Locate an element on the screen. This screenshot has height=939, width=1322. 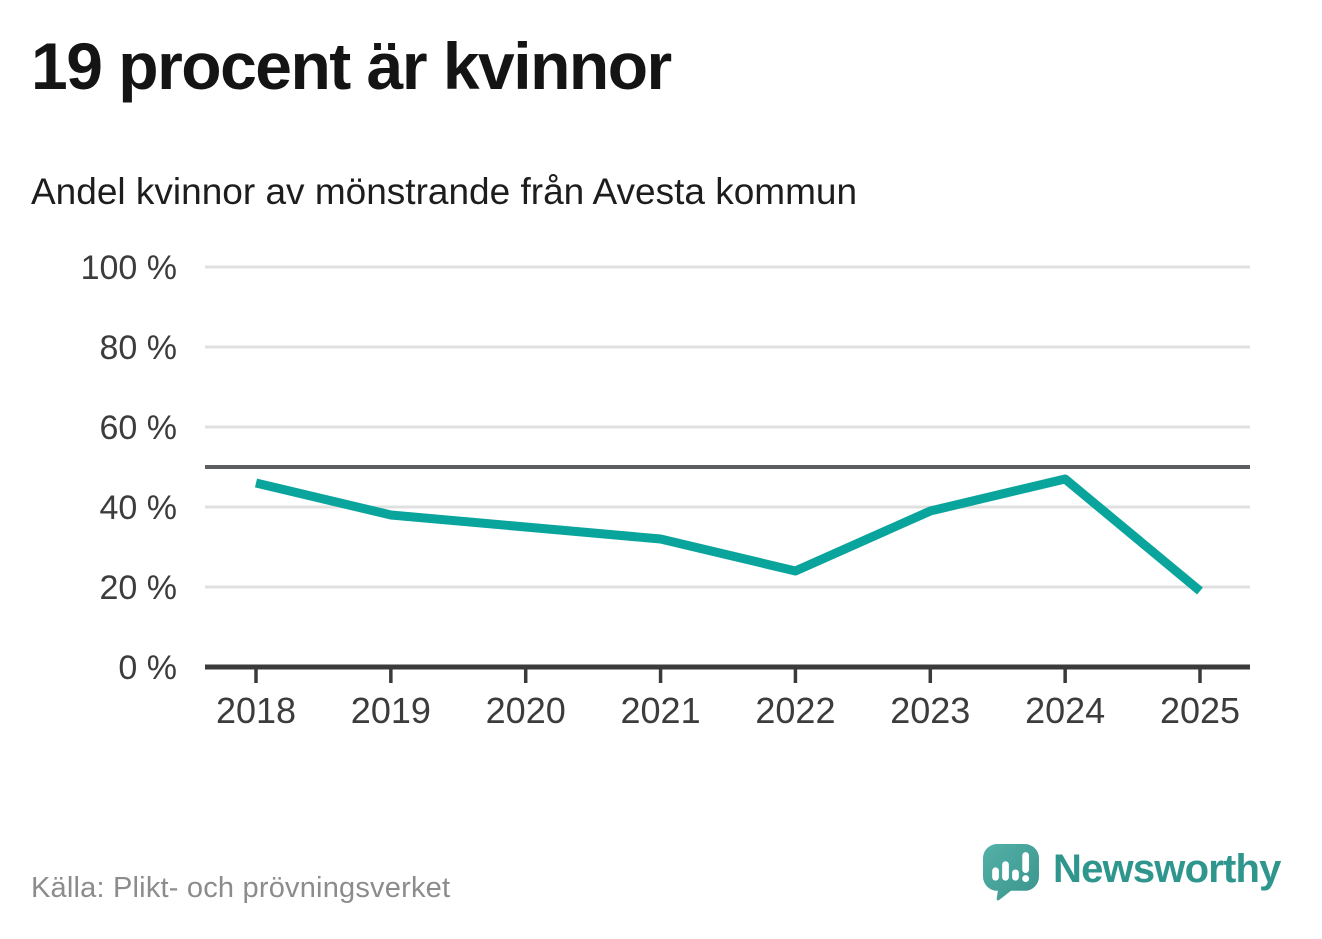
brand-logo: Newsworthy is located at coordinates (1132, 873).